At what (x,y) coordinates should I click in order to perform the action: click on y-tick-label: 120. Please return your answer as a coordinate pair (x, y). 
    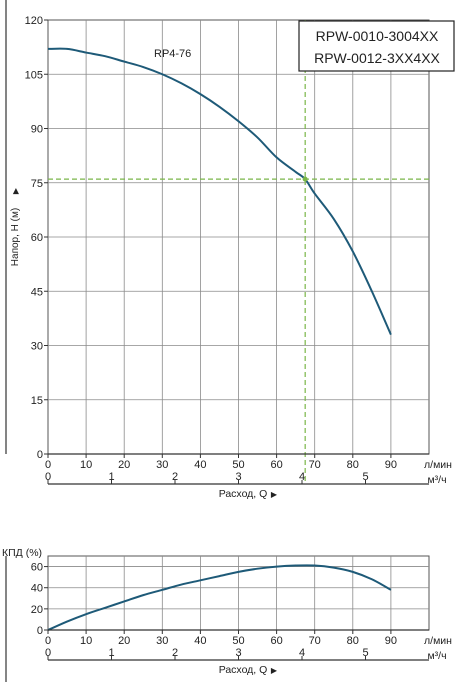
    Looking at the image, I should click on (34, 21).